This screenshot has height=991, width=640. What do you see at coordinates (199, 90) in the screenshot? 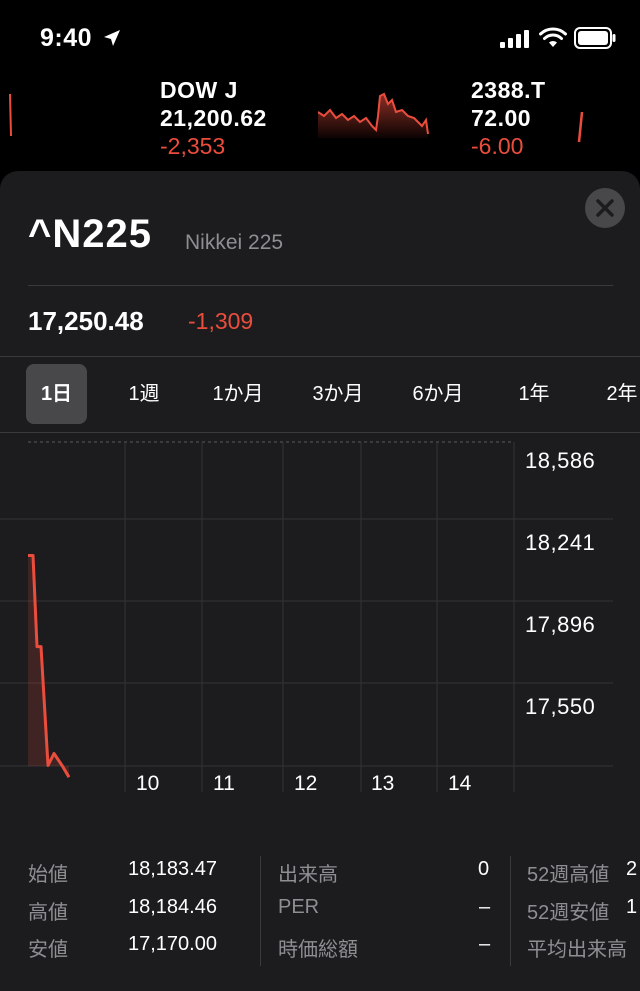
I see `ticker-symbol: DOW J` at bounding box center [199, 90].